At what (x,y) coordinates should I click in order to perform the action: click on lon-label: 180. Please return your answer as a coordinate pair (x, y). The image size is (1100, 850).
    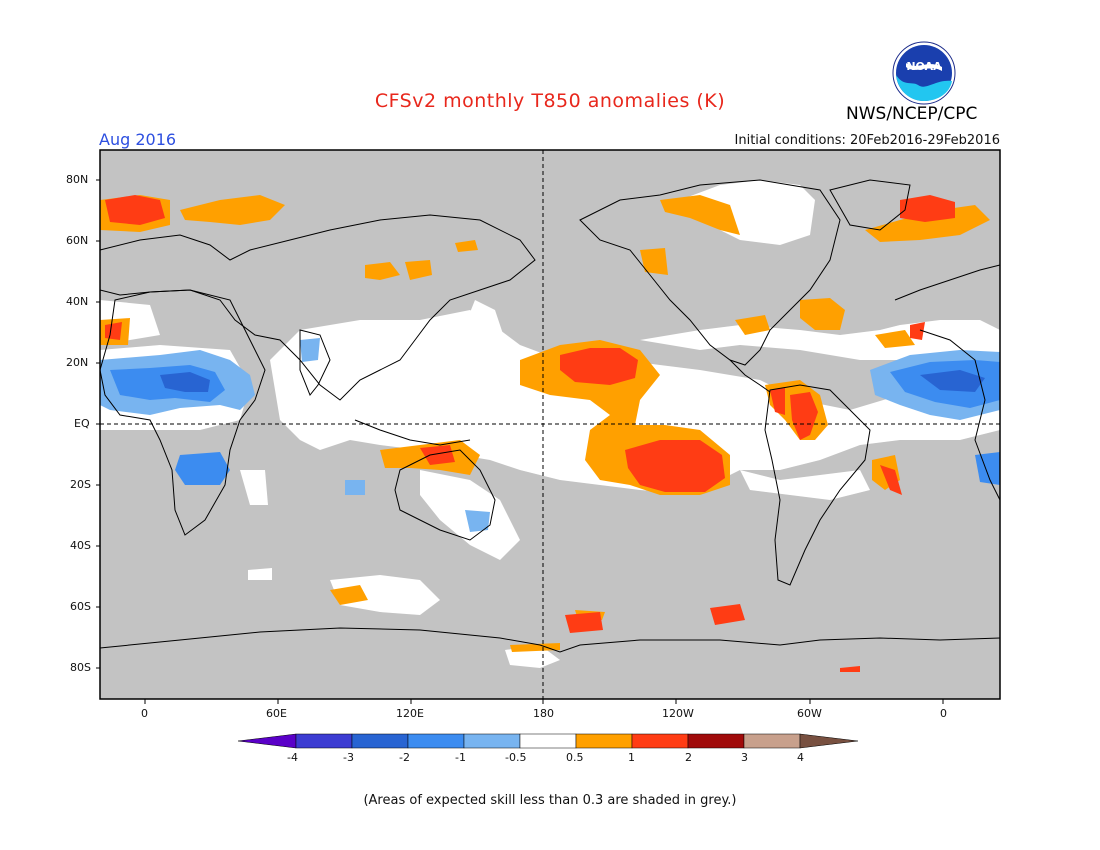
    Looking at the image, I should click on (543, 713).